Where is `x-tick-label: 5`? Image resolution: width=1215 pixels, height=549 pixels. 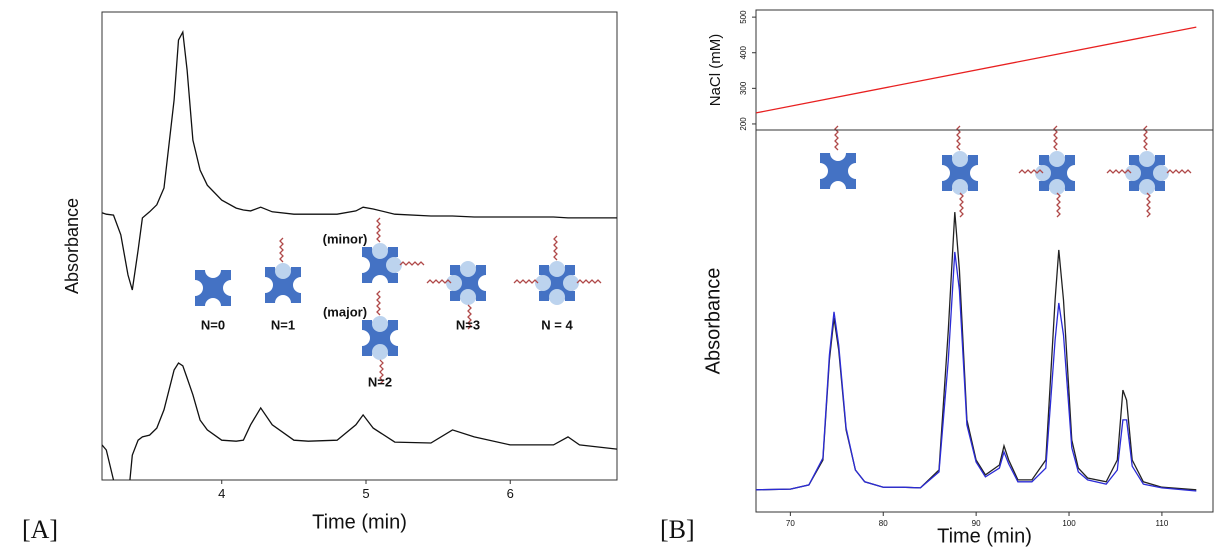 x-tick-label: 5 is located at coordinates (365, 493).